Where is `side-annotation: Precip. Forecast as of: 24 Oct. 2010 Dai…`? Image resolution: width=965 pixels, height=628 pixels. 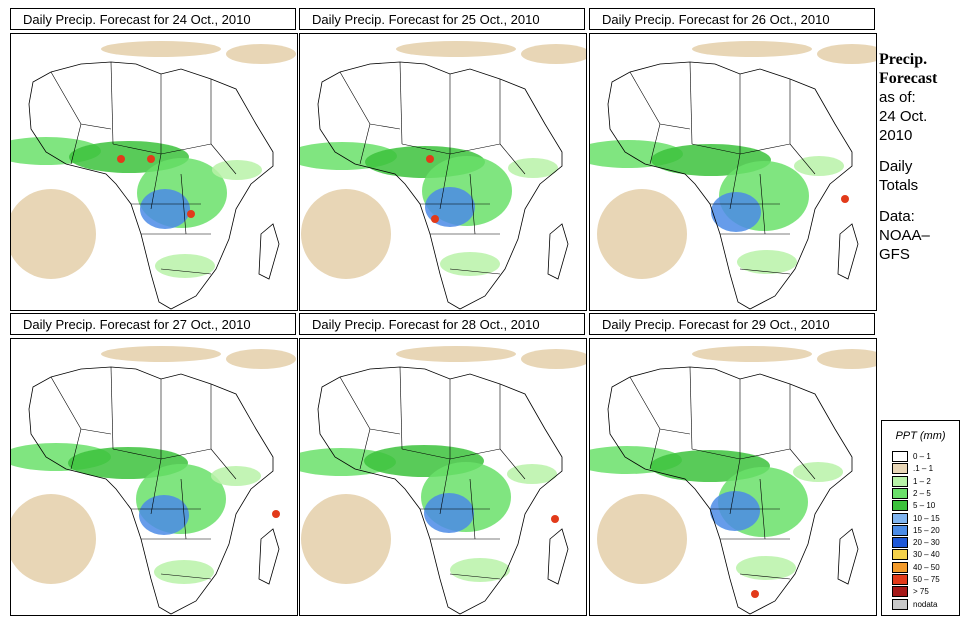
side-annotation: Precip. Forecast as of: 24 Oct. 2010 Dai… is located at coordinates (921, 163).